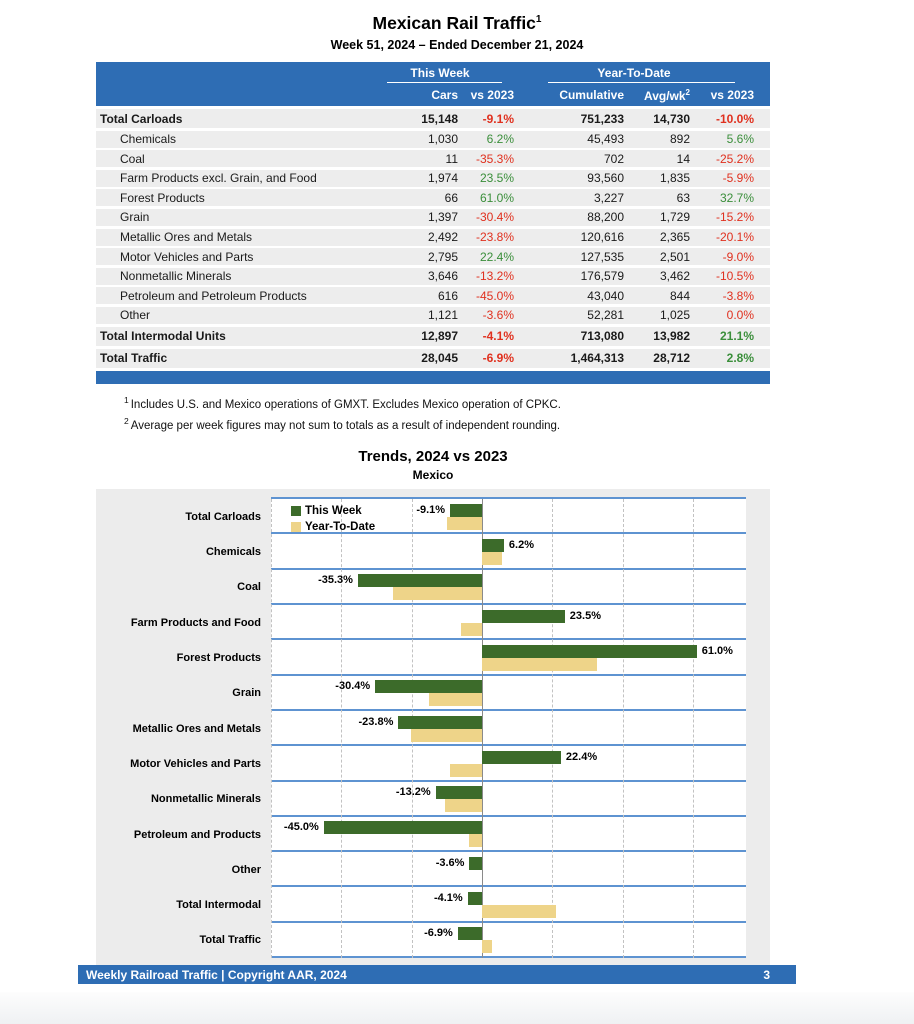 The height and width of the screenshot is (1024, 914). I want to click on cumulative-value: 176,579, so click(602, 276).